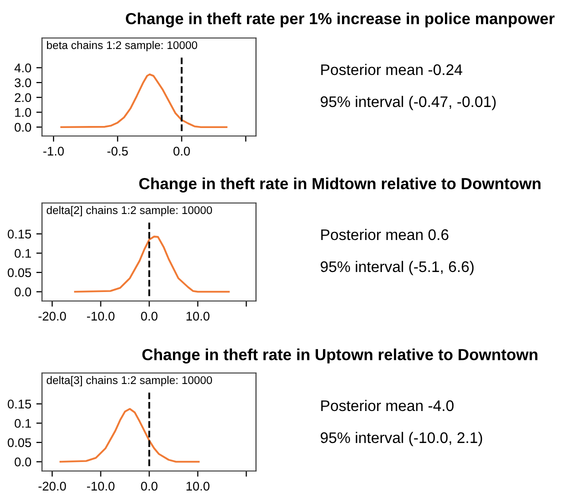 The width and height of the screenshot is (573, 496). Describe the element at coordinates (387, 406) in the screenshot. I see `text: Posterior mean -4.0` at that location.